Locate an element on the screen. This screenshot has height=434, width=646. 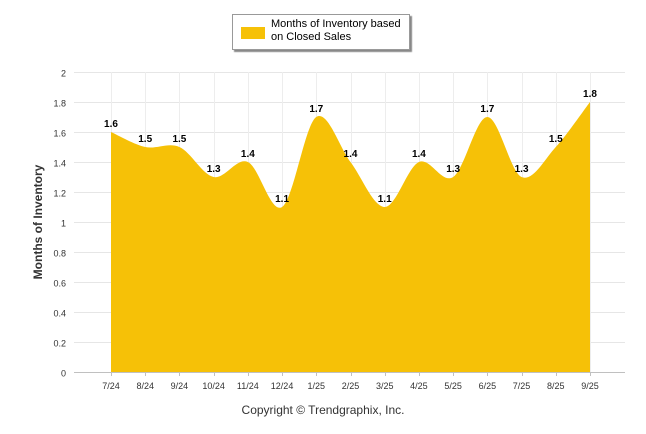
x-tick-label: 7/24 is located at coordinates (111, 386).